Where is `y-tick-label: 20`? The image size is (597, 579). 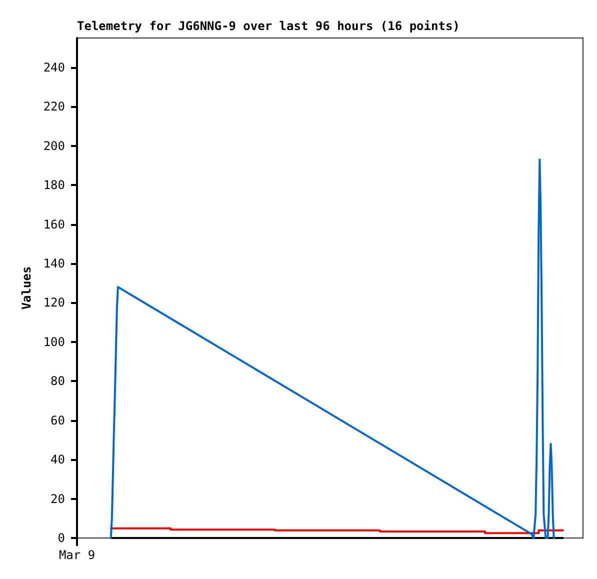
y-tick-label: 20 is located at coordinates (57, 499).